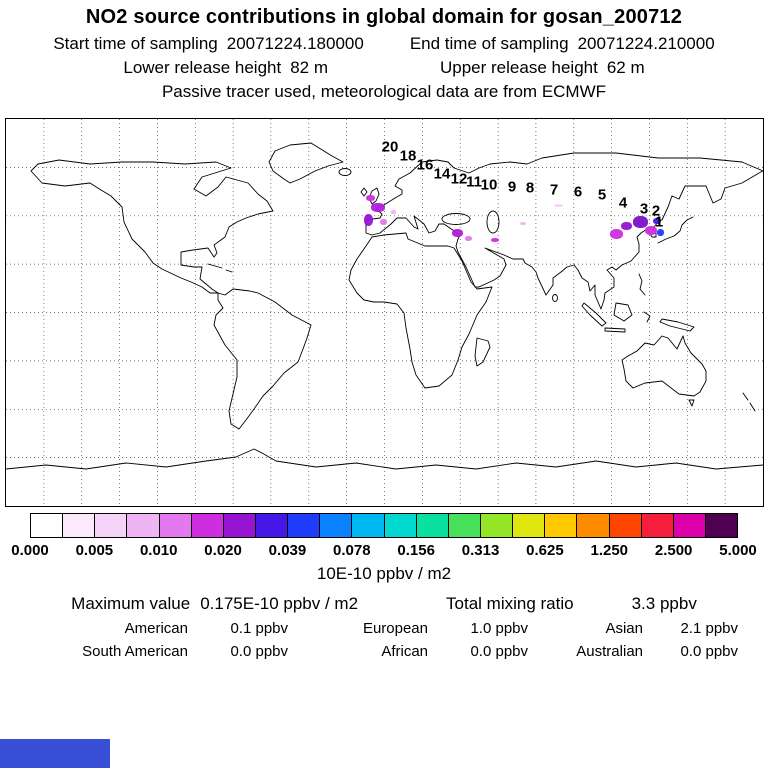 Image resolution: width=768 pixels, height=768 pixels. What do you see at coordinates (135, 651) in the screenshot?
I see `region-name: South American` at bounding box center [135, 651].